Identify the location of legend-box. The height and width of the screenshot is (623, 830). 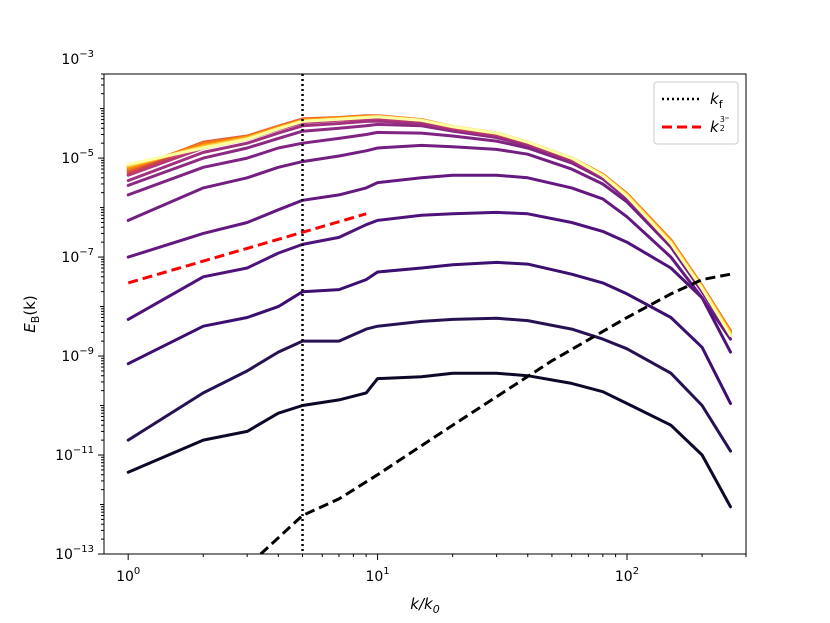
(696, 113).